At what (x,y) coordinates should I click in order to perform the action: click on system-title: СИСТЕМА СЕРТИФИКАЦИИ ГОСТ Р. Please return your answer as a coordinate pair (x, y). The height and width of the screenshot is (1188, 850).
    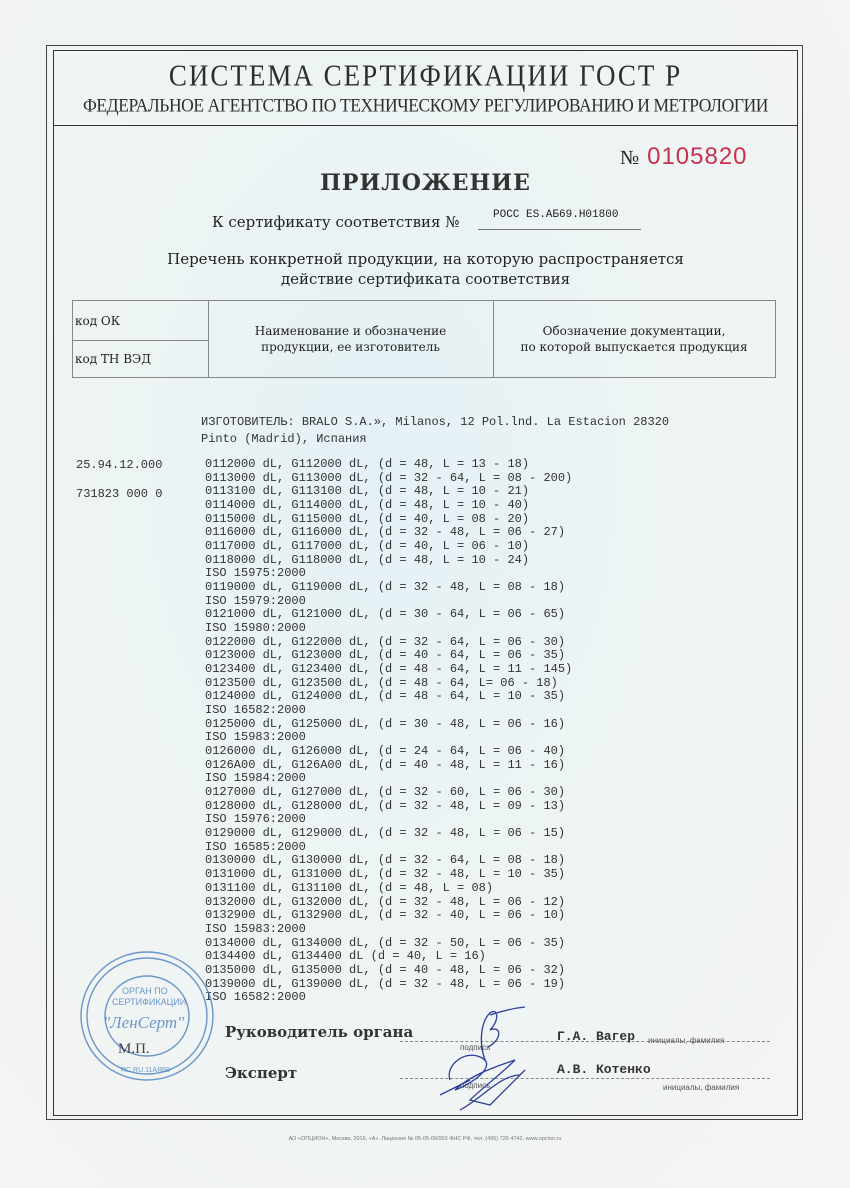
    Looking at the image, I should click on (425, 75).